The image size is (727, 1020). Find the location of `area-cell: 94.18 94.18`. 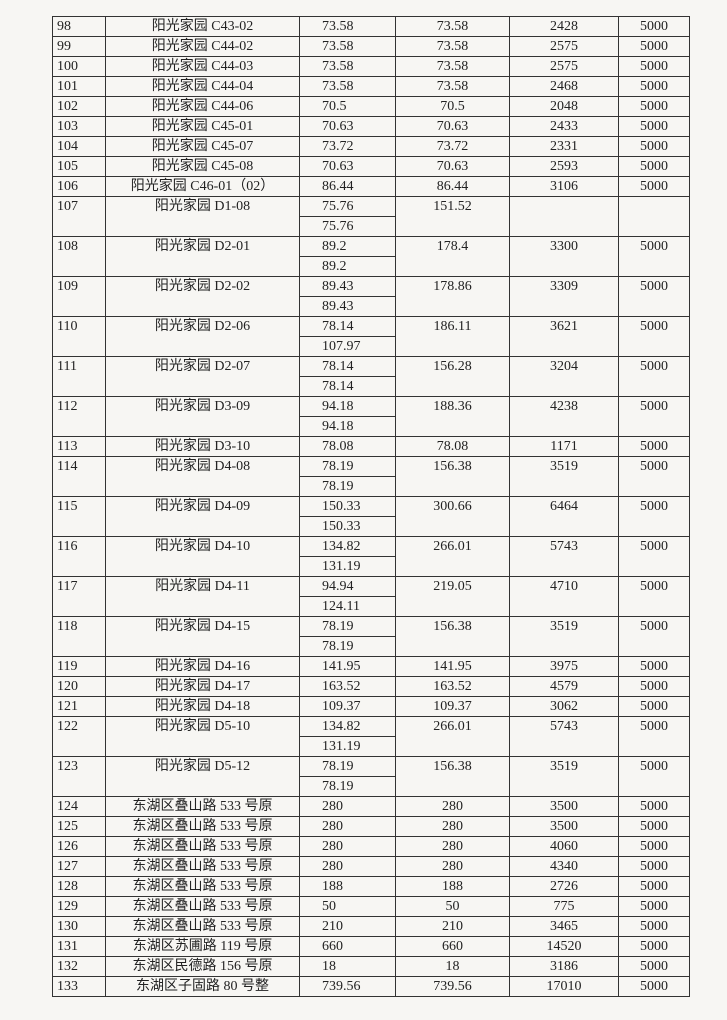

area-cell: 94.18 94.18 is located at coordinates (347, 416).